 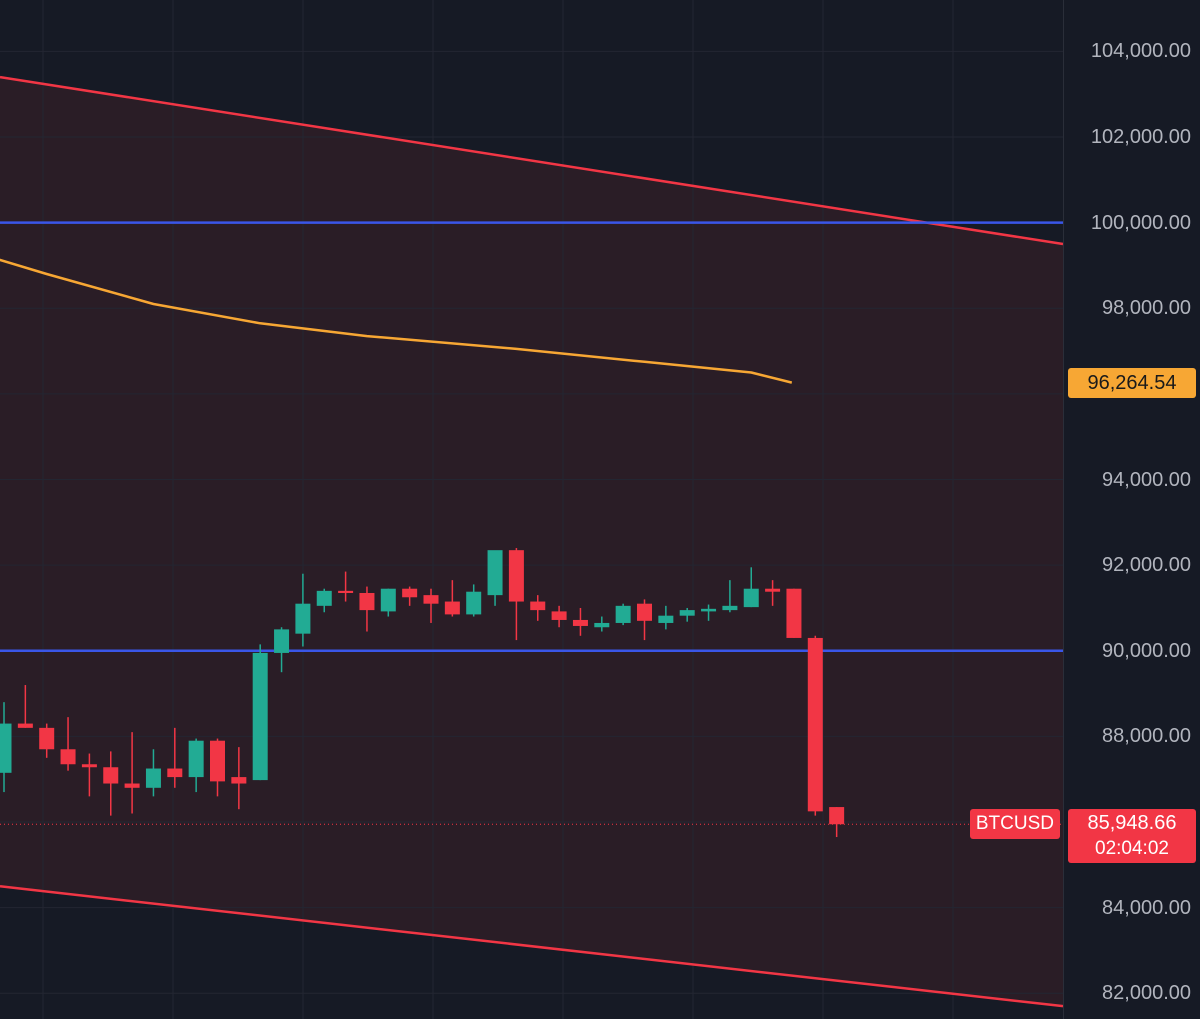 What do you see at coordinates (1140, 137) in the screenshot?
I see `price-axis-tick-label: 102,000.00` at bounding box center [1140, 137].